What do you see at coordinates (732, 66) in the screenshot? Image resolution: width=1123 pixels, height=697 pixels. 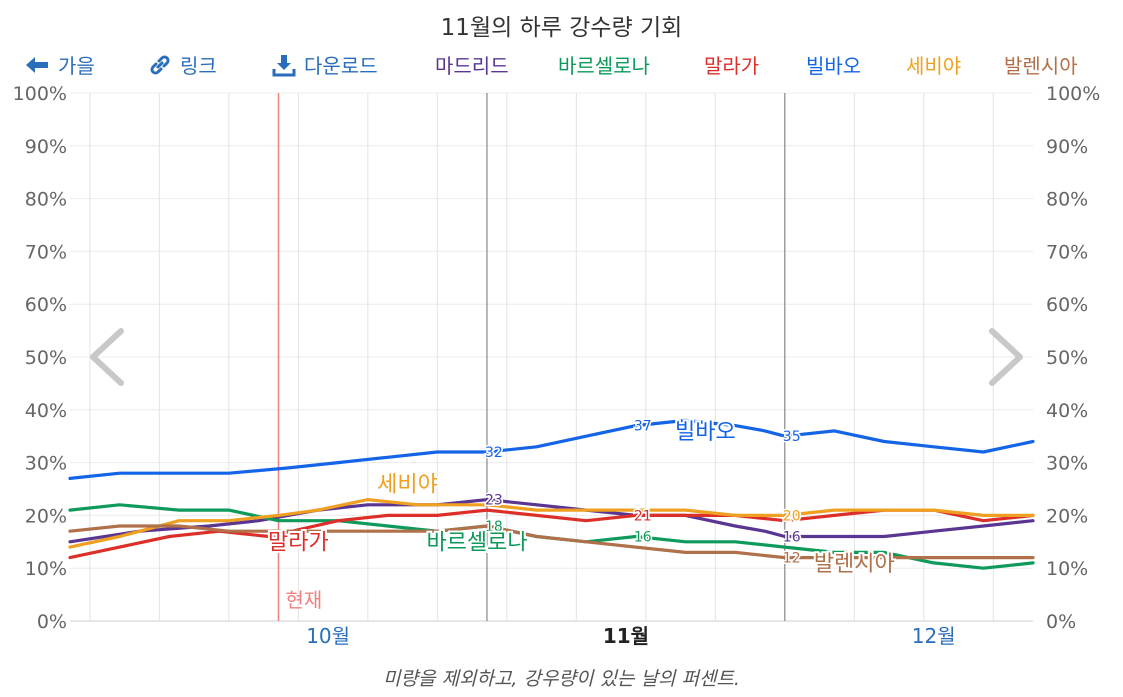 I see `legend-item-malaga: 말라가` at bounding box center [732, 66].